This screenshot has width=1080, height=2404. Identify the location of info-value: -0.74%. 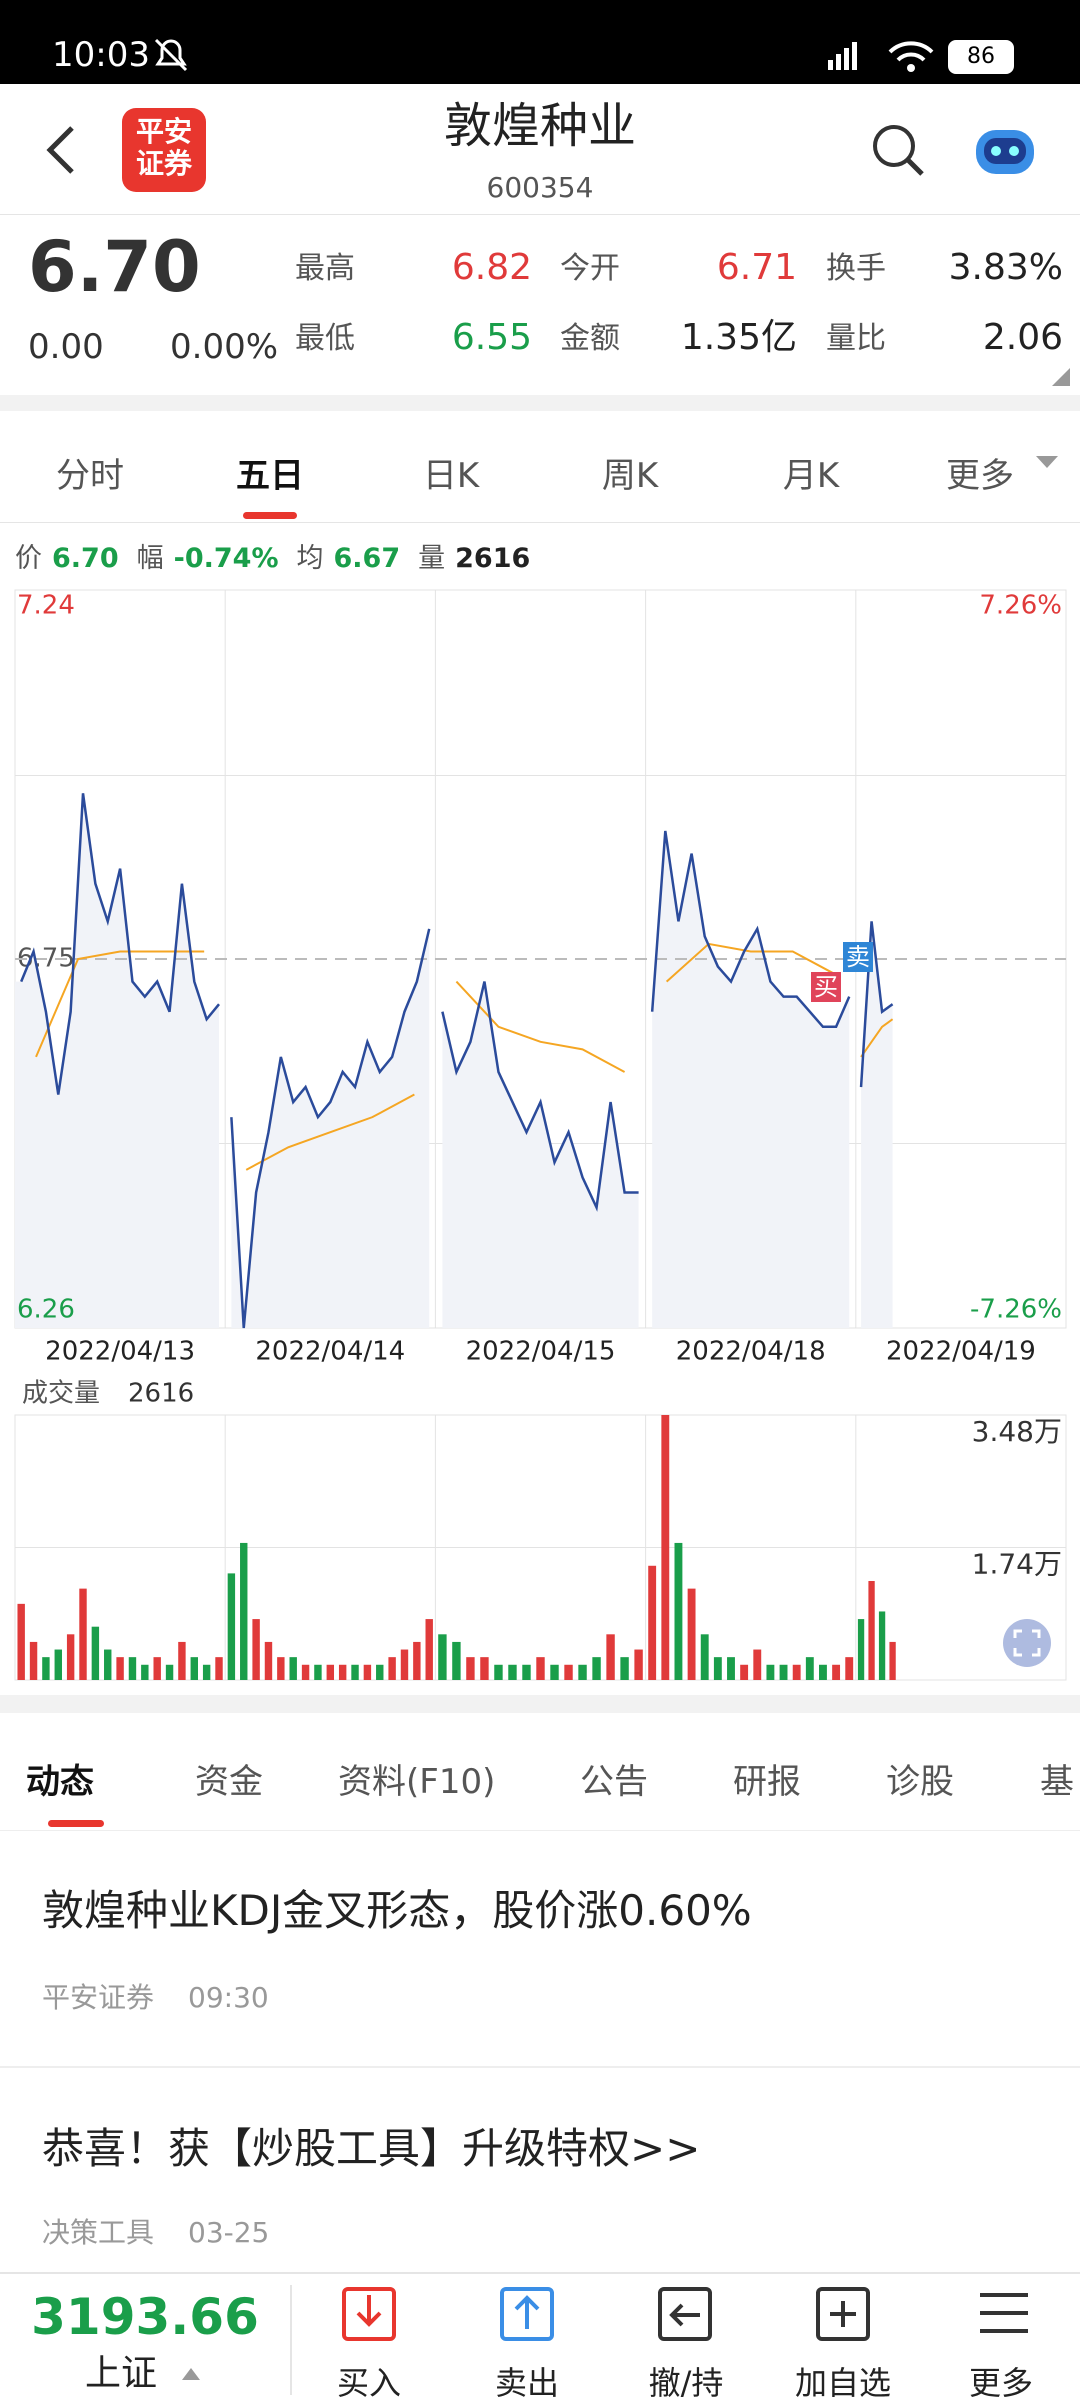
(226, 558).